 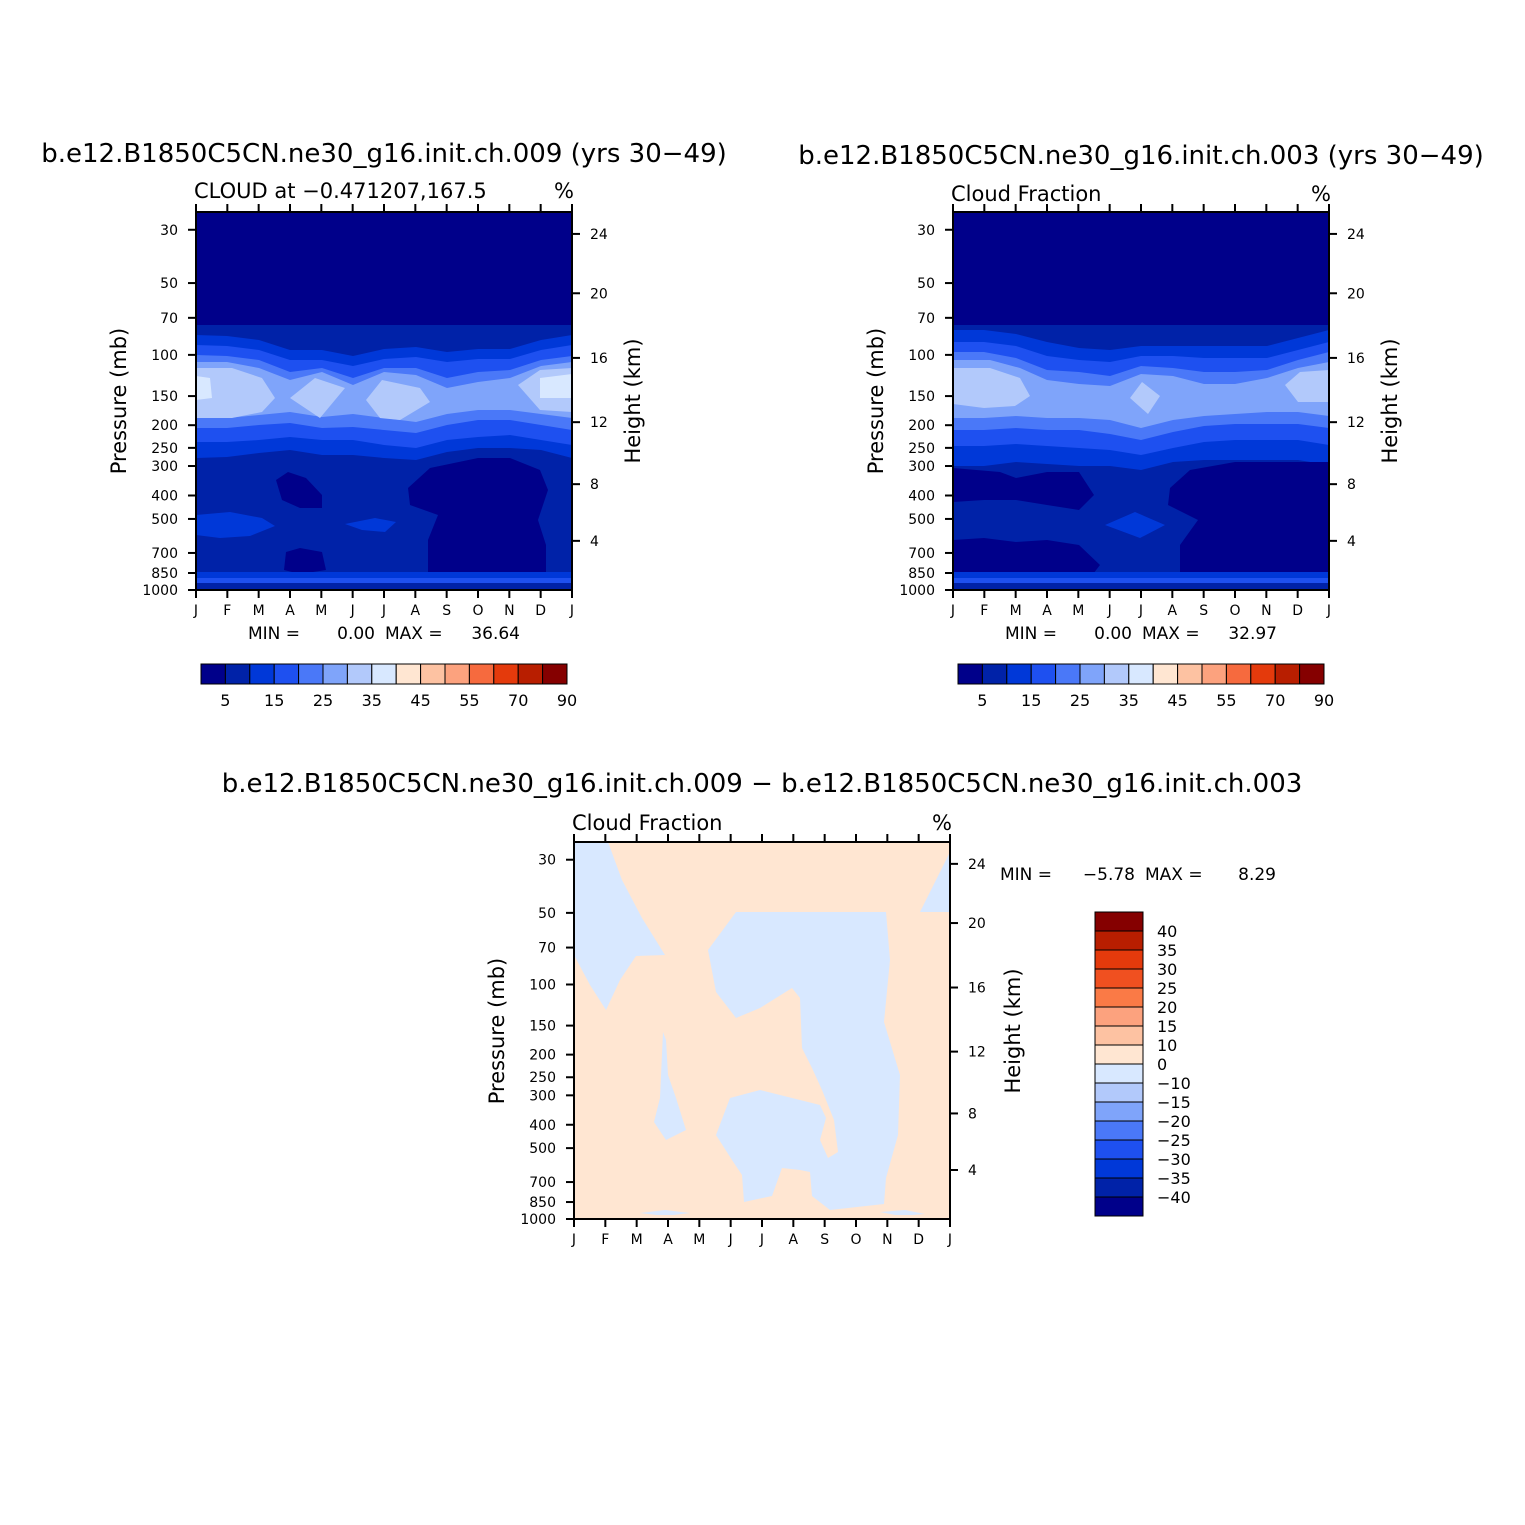 I want to click on height-label: 16, so click(x=977, y=989).